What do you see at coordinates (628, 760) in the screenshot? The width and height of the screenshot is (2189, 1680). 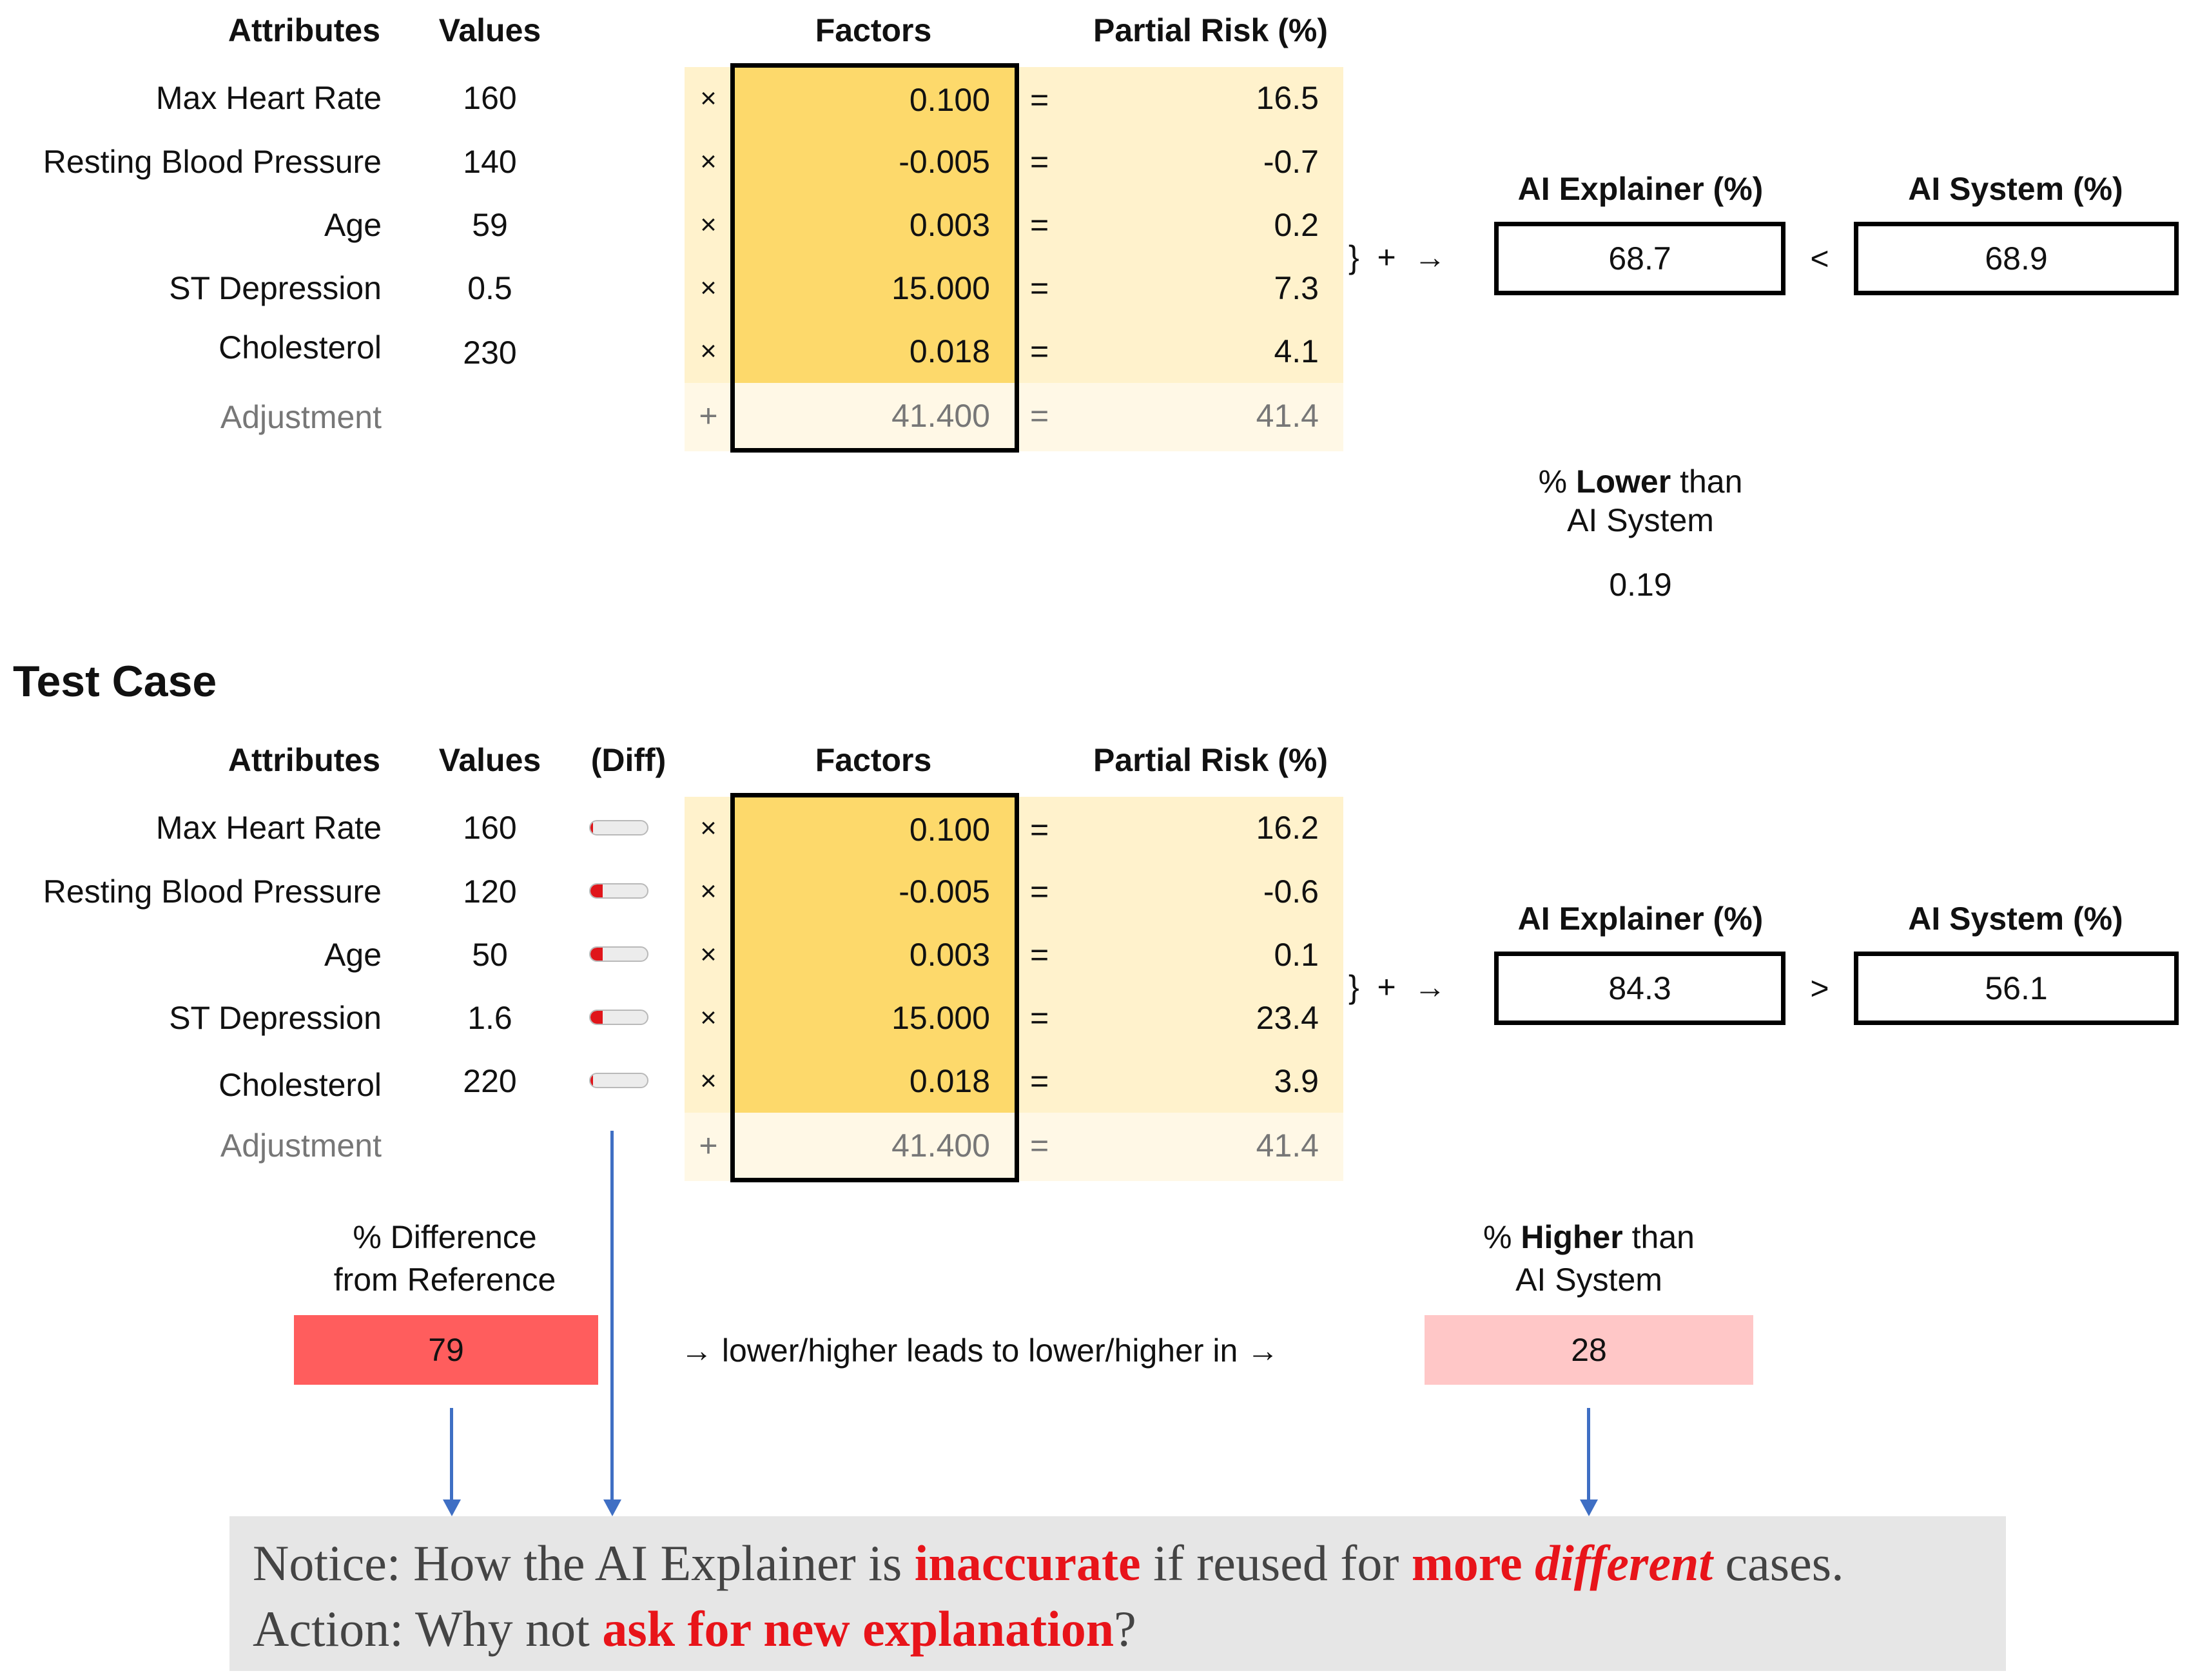 I see `diff-header: (Diff)` at bounding box center [628, 760].